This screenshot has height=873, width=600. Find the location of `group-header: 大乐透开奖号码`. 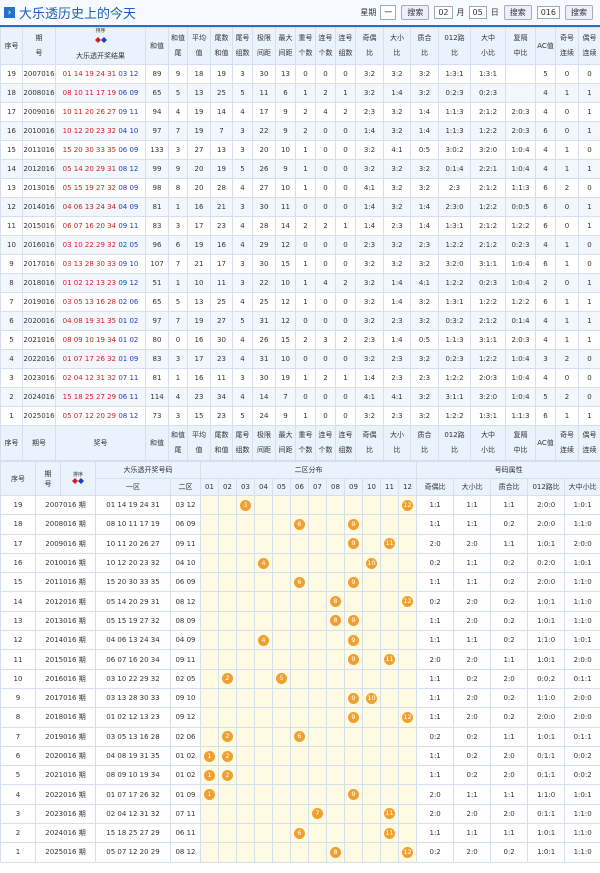

group-header: 大乐透开奖号码 is located at coordinates (148, 470).